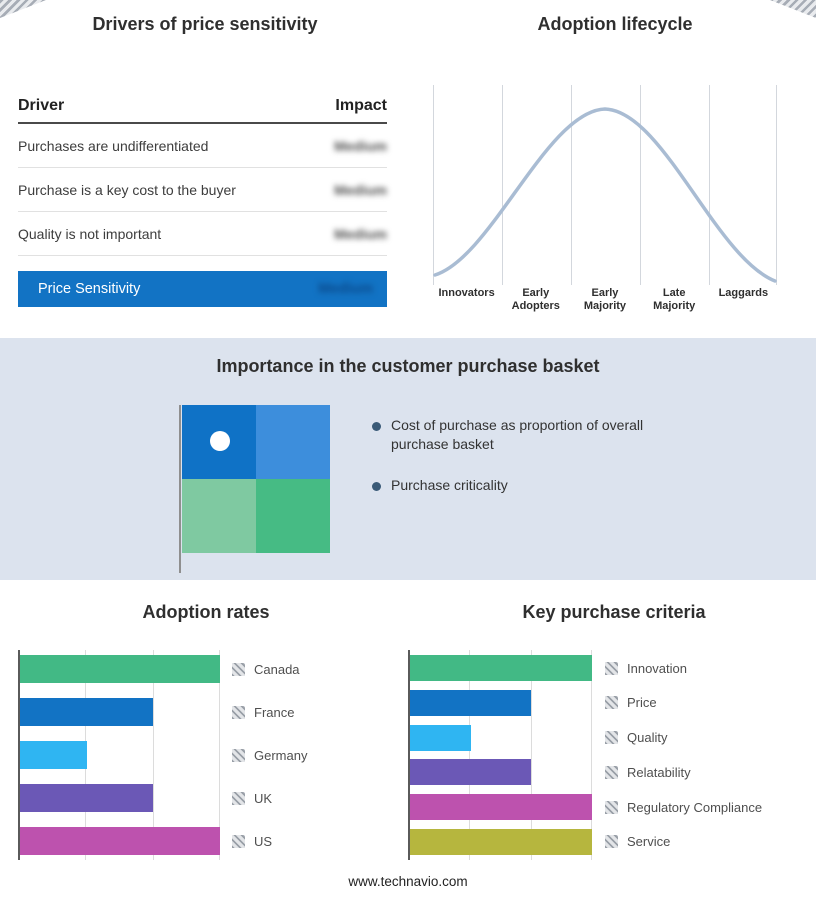 This screenshot has width=816, height=902. I want to click on driver-cell: Purchases are undifferentiated, so click(113, 145).